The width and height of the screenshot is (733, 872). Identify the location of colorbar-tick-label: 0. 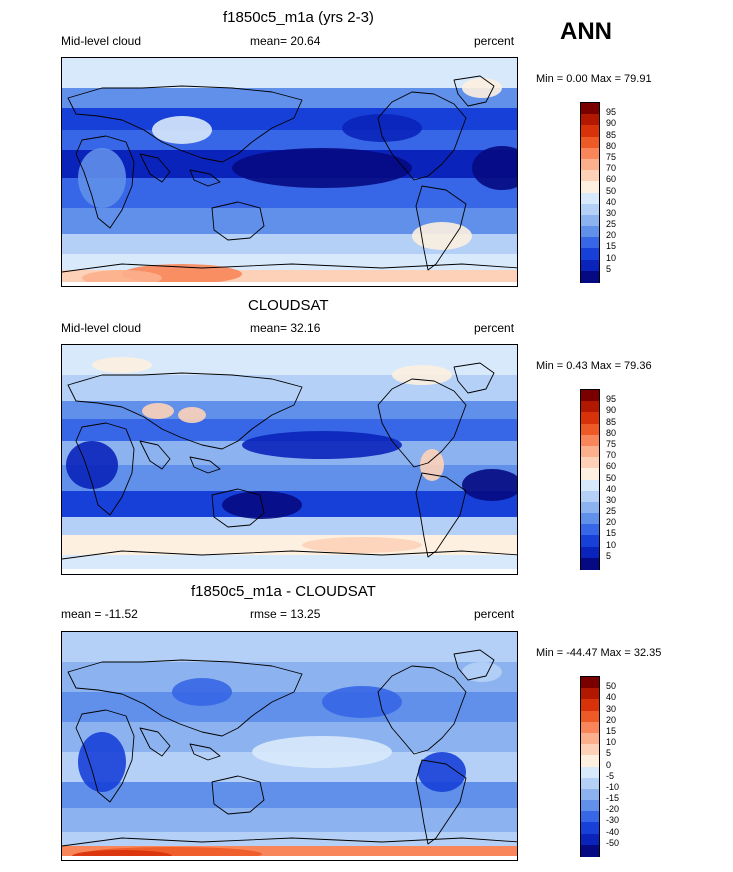
(609, 764).